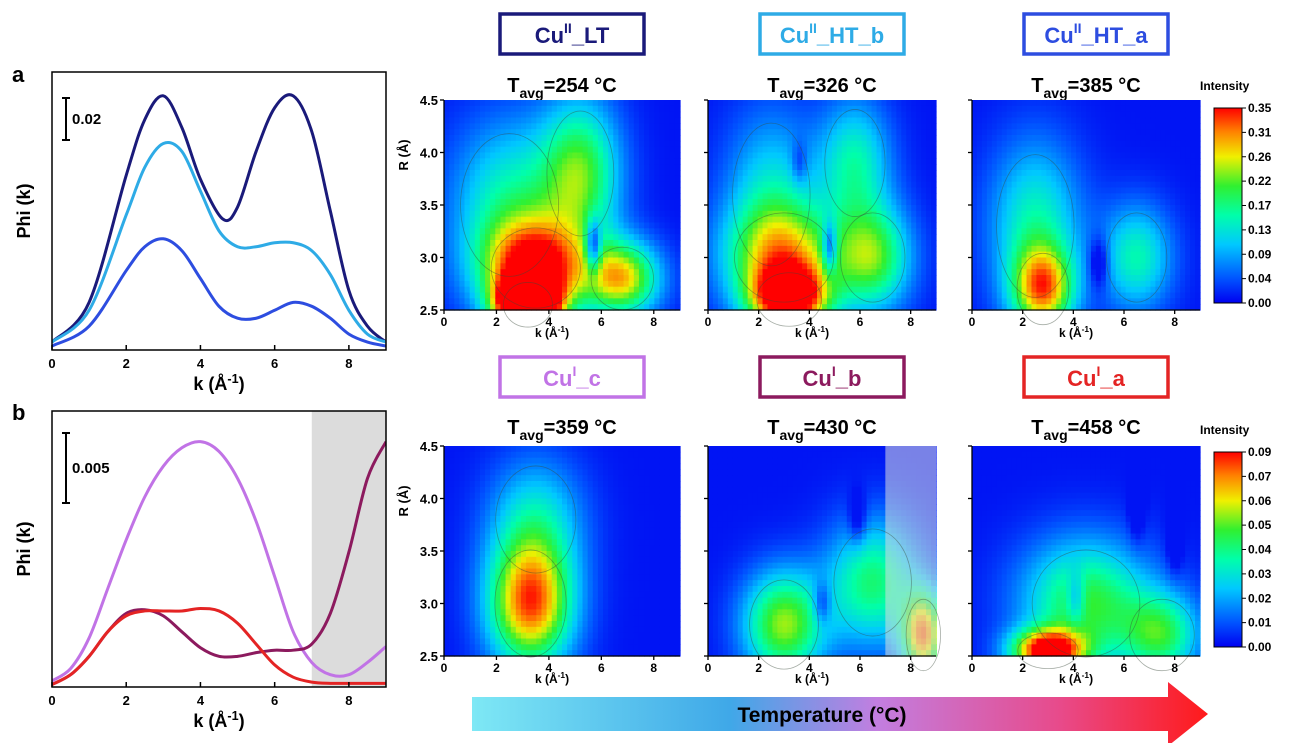 This screenshot has width=1297, height=743. I want to click on tavg-label: Tavg=430 °C, so click(821, 430).